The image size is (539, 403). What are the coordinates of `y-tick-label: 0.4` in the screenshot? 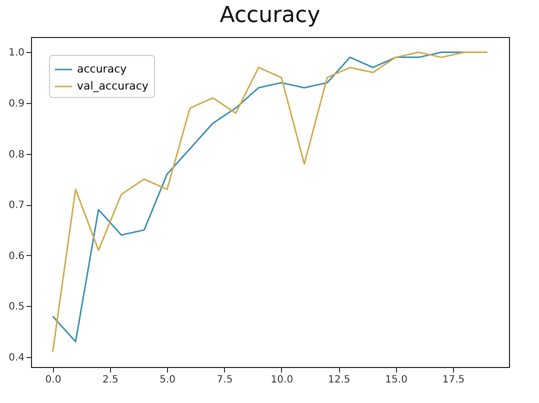 It's located at (16, 358).